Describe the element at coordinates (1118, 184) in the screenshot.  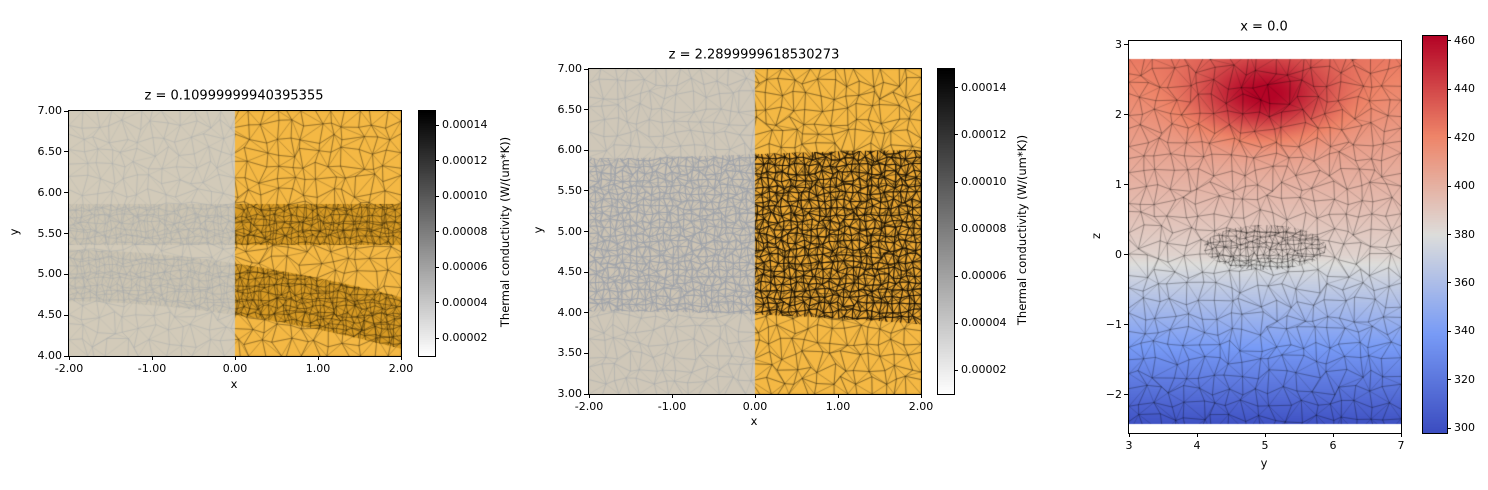
I see `y-tick-label: 1` at that location.